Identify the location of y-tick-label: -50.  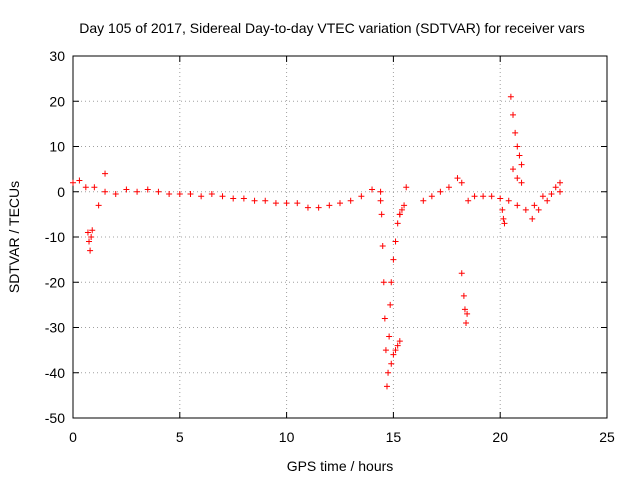
(55, 418).